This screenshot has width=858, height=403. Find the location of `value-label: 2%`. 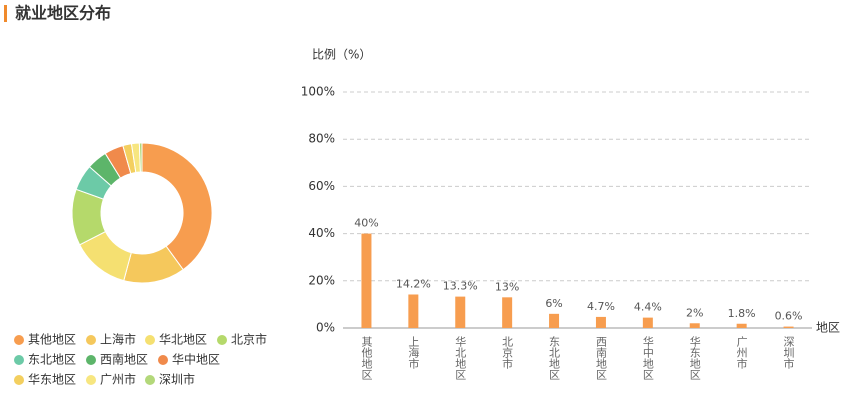

value-label: 2% is located at coordinates (694, 312).